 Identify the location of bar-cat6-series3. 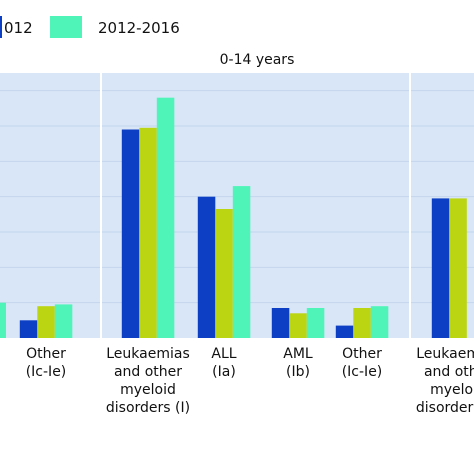
(379, 322).